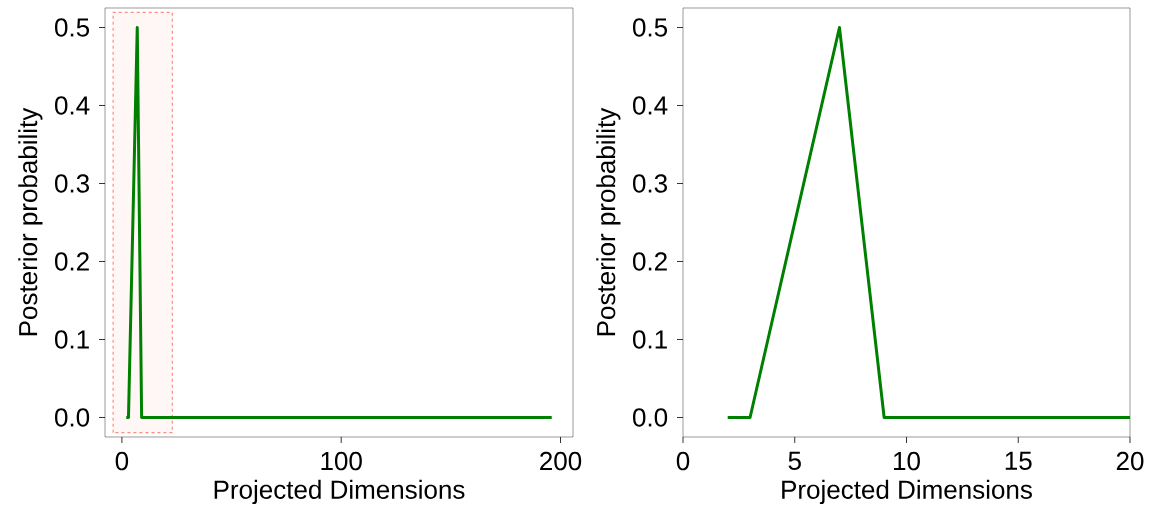 Image resolution: width=1156 pixels, height=518 pixels. Describe the element at coordinates (561, 461) in the screenshot. I see `x-tick-label: 200` at that location.